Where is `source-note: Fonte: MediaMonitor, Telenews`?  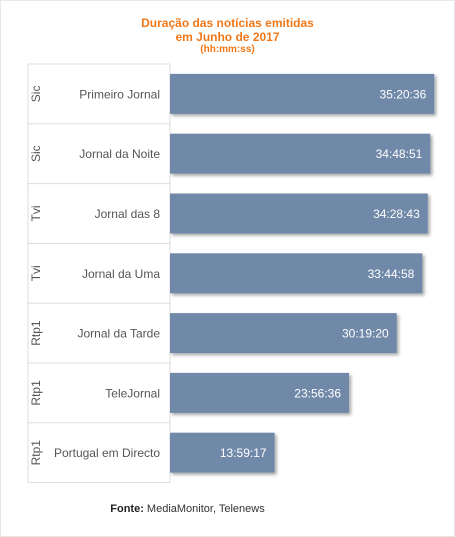
source-note: Fonte: MediaMonitor, Telenews is located at coordinates (187, 509).